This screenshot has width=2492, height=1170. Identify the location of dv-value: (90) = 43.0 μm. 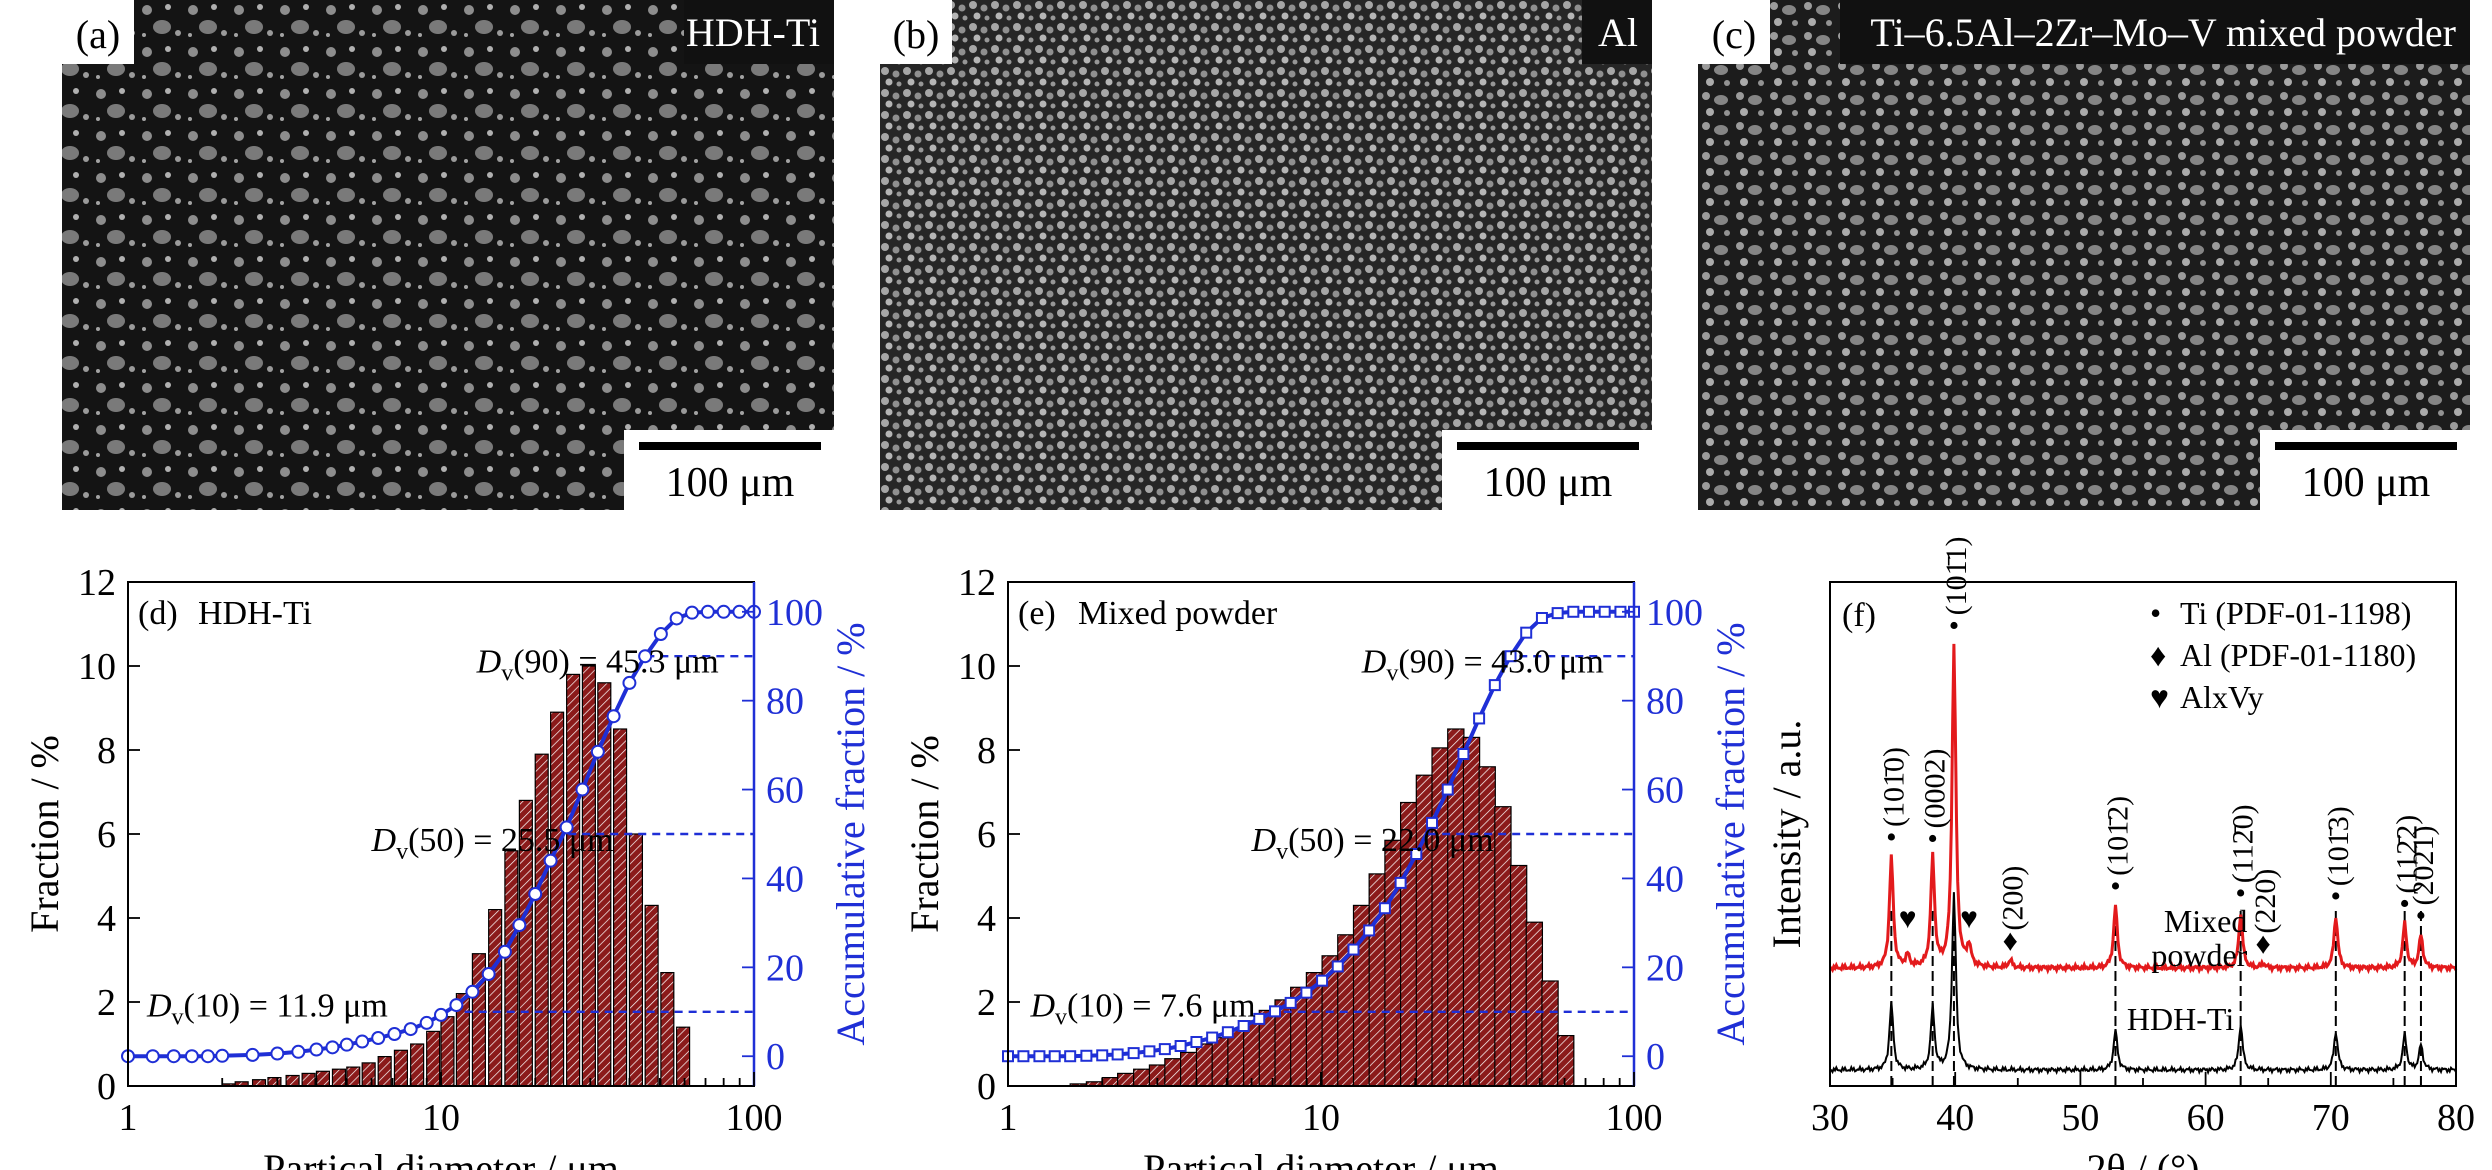
(1501, 661).